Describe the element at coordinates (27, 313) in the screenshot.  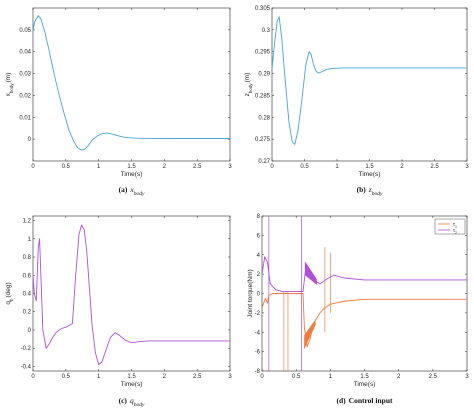
I see `y-tick-label: 0.2` at that location.